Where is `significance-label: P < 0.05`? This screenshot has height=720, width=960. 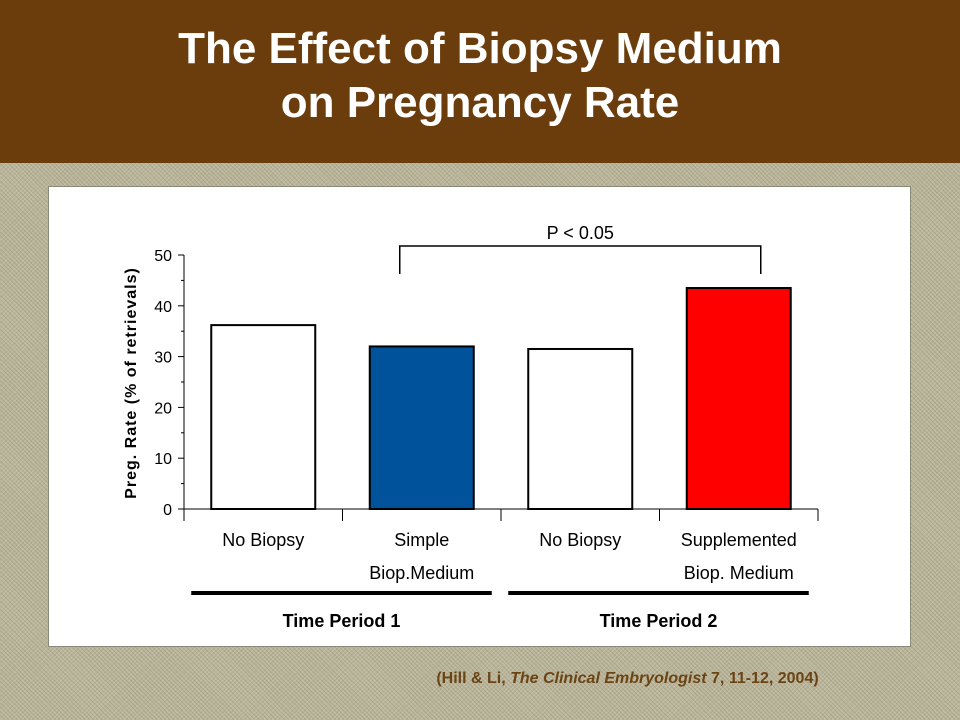
significance-label: P < 0.05 is located at coordinates (580, 233).